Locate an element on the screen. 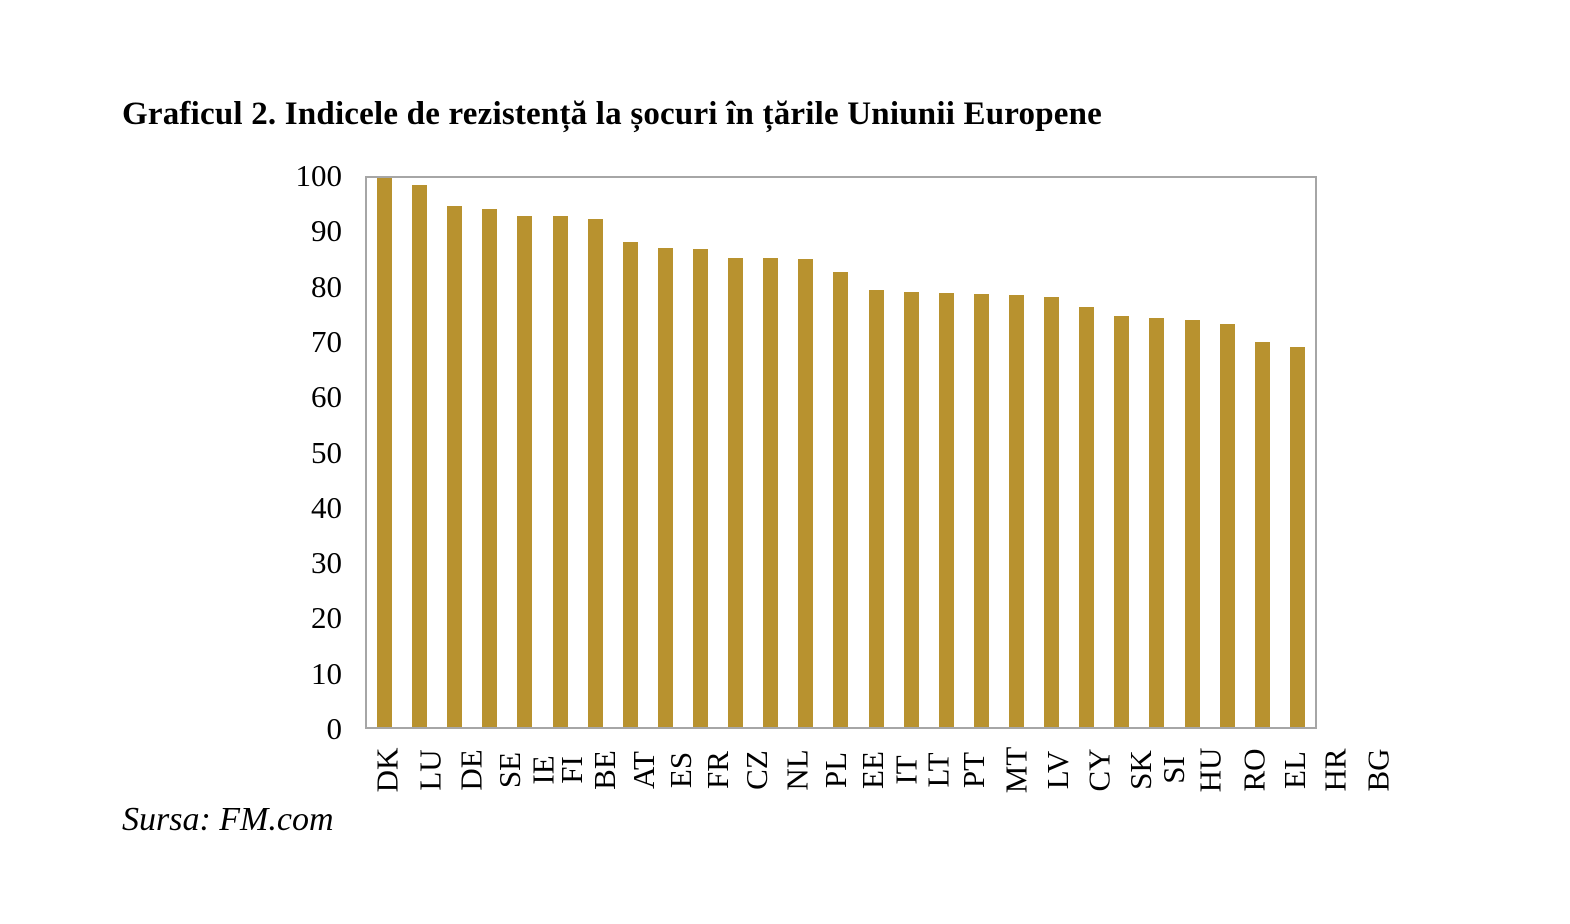 This screenshot has width=1570, height=924. x-tick-label-ES: ES is located at coordinates (681, 770).